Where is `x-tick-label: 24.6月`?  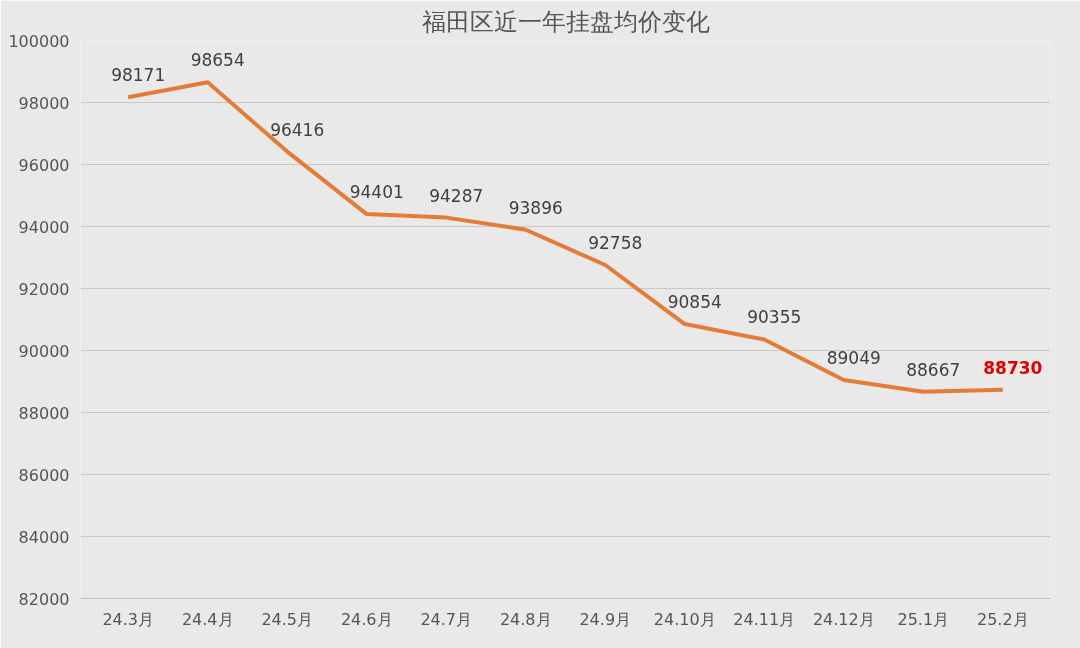
x-tick-label: 24.6月 is located at coordinates (366, 619).